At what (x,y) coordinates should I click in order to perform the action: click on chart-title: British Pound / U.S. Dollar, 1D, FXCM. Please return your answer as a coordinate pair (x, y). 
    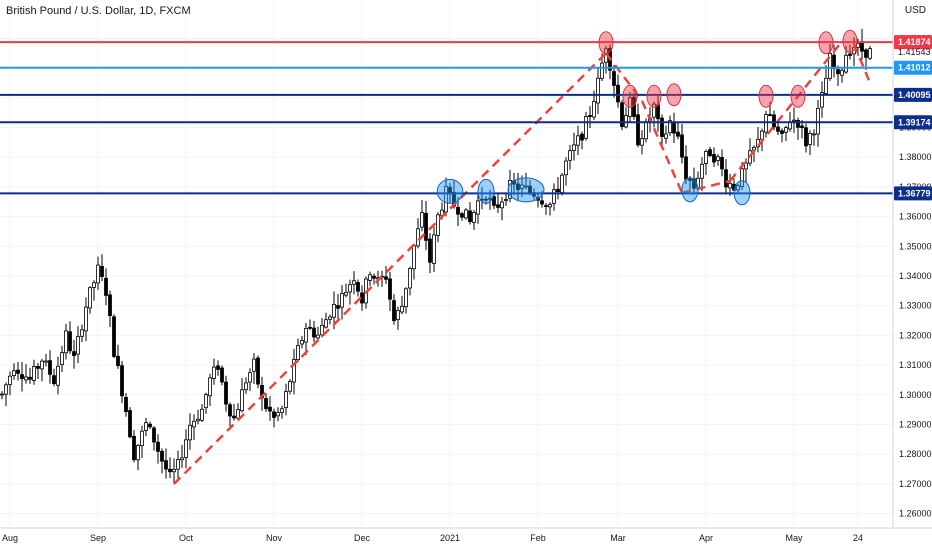
    Looking at the image, I should click on (98, 11).